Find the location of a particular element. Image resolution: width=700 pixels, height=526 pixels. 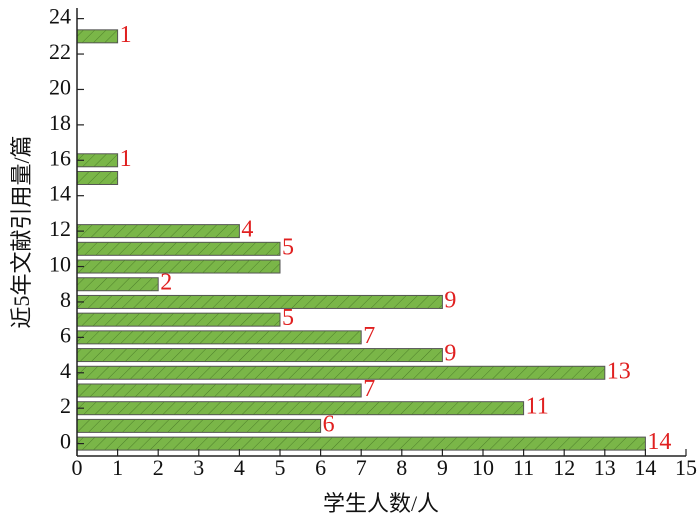

value-label: 6 is located at coordinates (329, 424).